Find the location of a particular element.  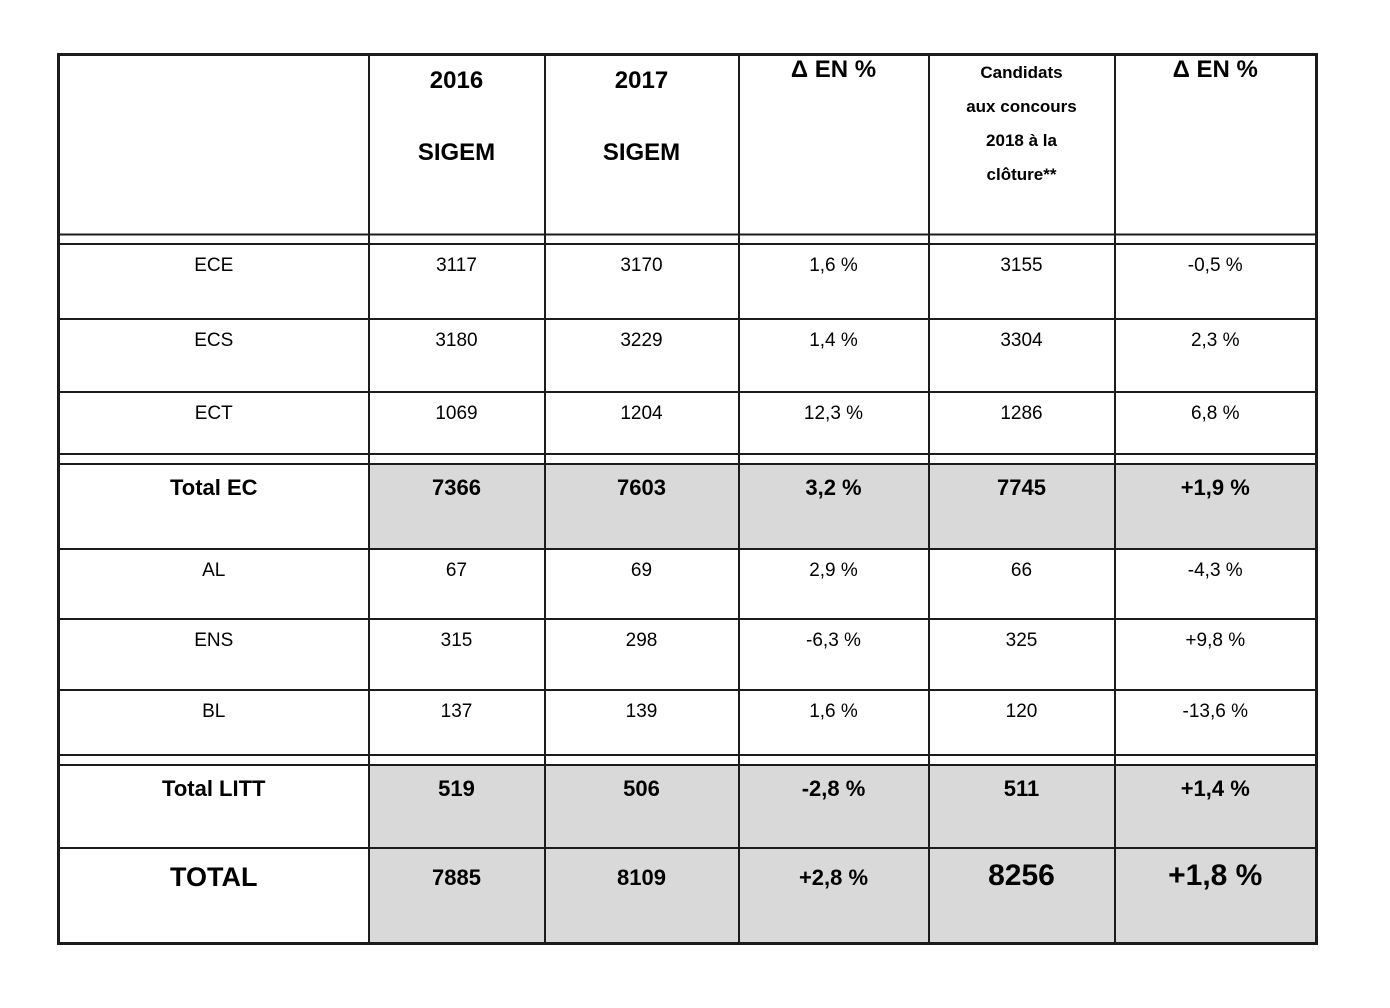

cell-sigem-2017: 8109 is located at coordinates (641, 895).